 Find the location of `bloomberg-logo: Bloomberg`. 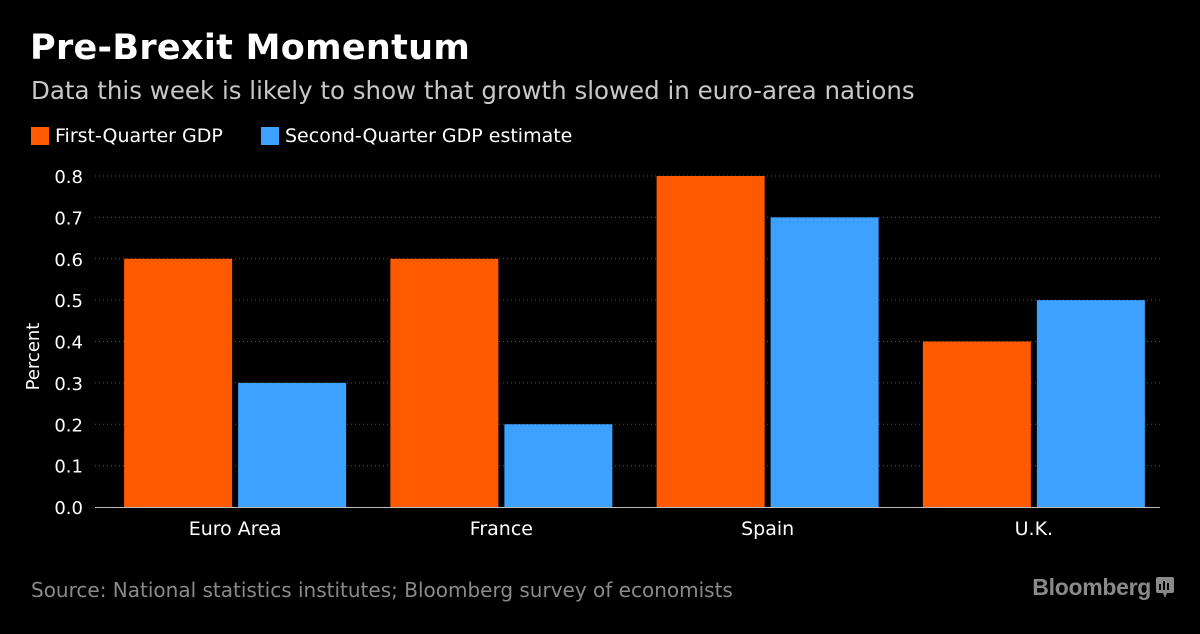

bloomberg-logo: Bloomberg is located at coordinates (1103, 587).